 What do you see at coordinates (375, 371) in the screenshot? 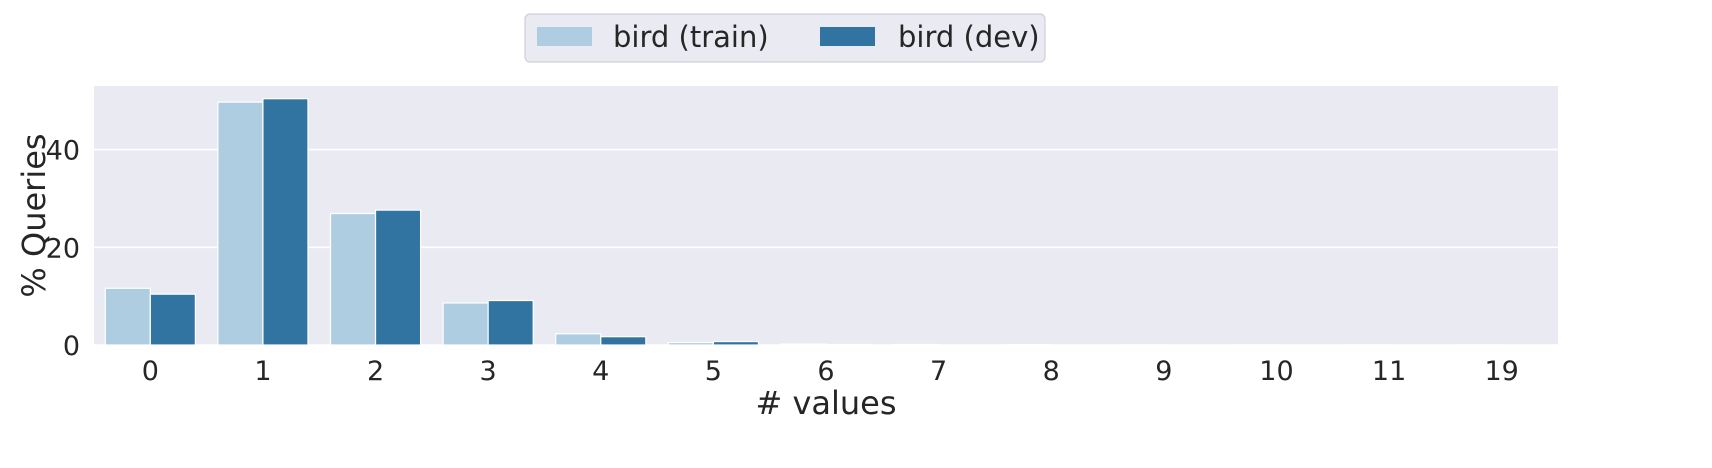
I see `x-tick-label: 2` at bounding box center [375, 371].